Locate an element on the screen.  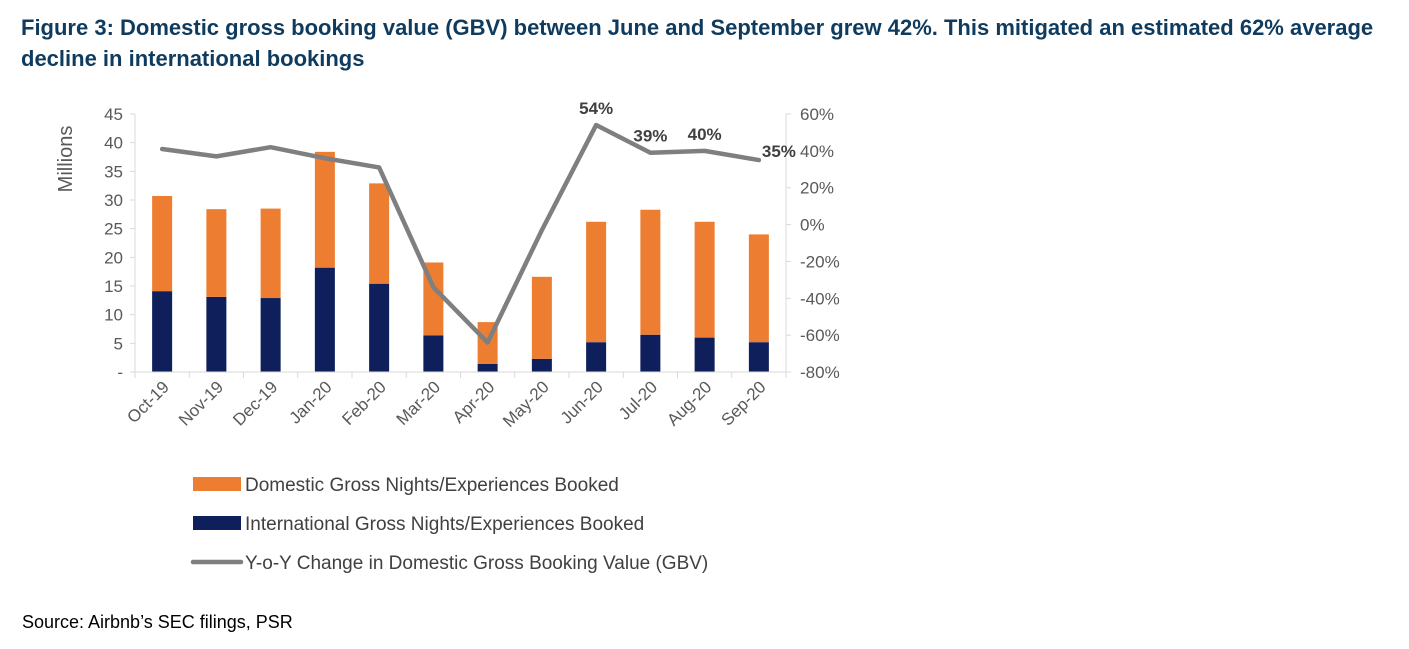
legend-swatch-domestic is located at coordinates (217, 484).